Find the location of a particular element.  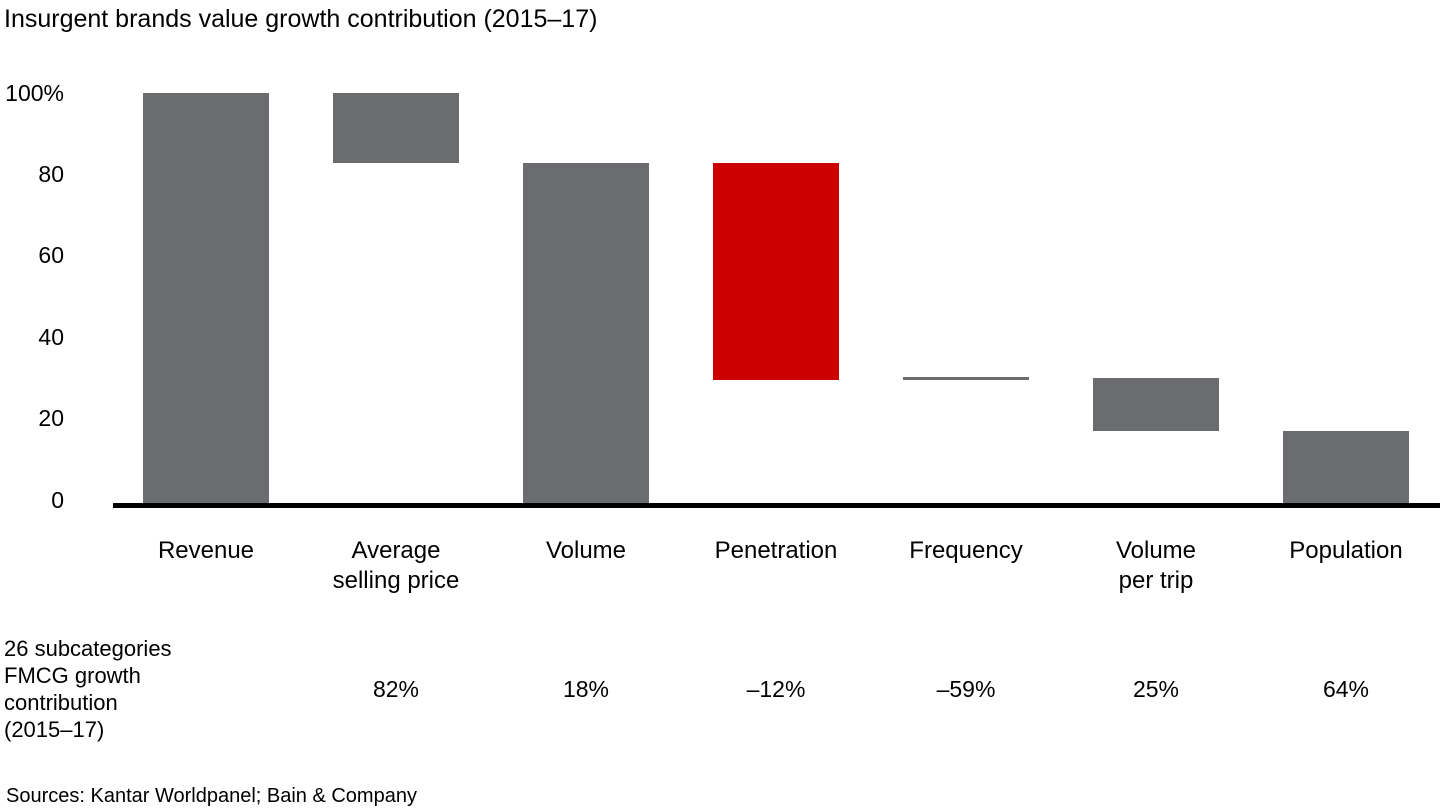

category-label-line: per trip is located at coordinates (1156, 580).